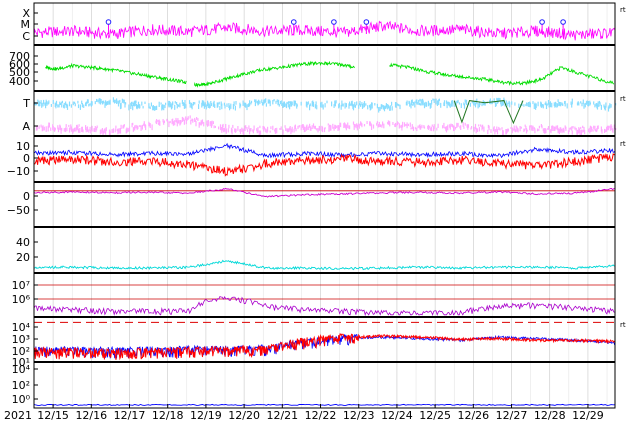  Describe the element at coordinates (23, 257) in the screenshot. I see `y-tick-label: 20` at that location.